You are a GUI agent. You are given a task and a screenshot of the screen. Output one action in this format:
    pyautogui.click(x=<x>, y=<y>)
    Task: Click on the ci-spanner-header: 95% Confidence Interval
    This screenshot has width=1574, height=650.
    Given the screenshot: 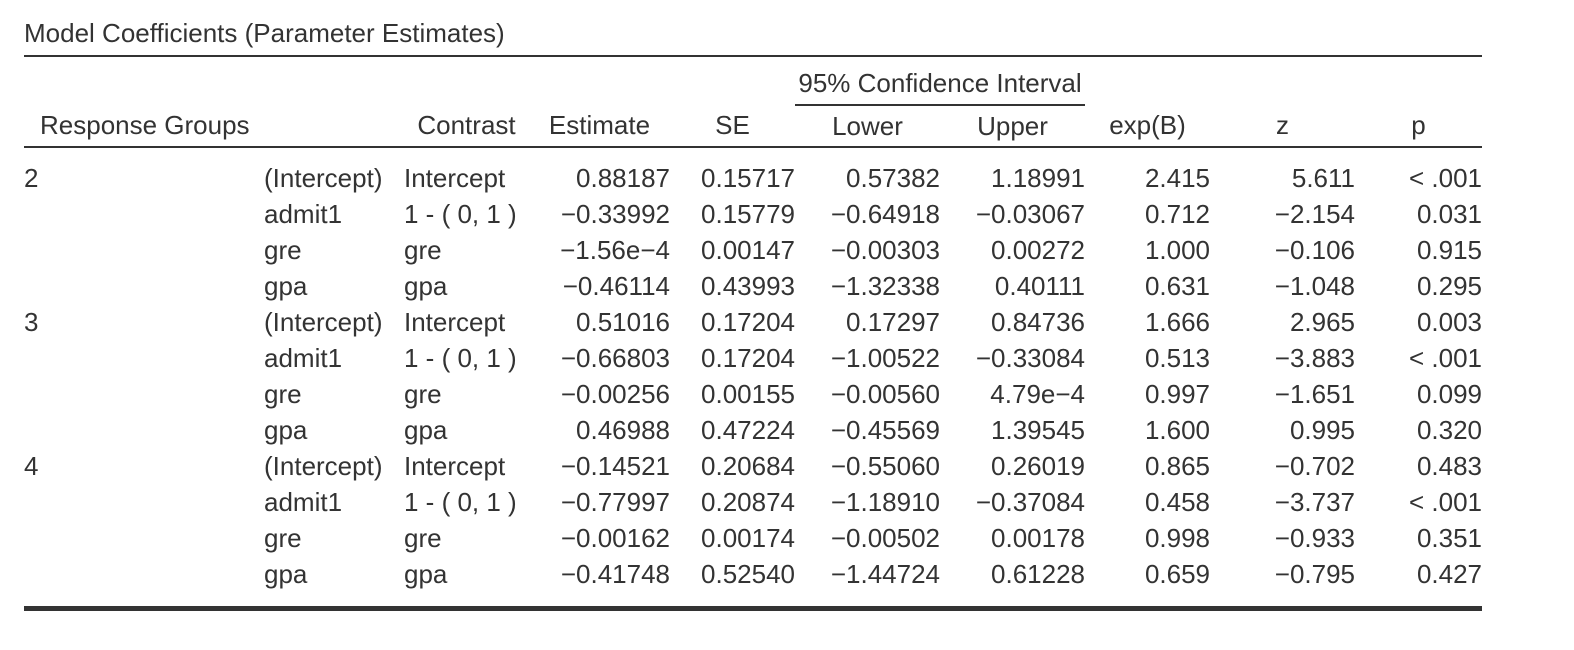 What is the action you would take?
    pyautogui.click(x=940, y=81)
    